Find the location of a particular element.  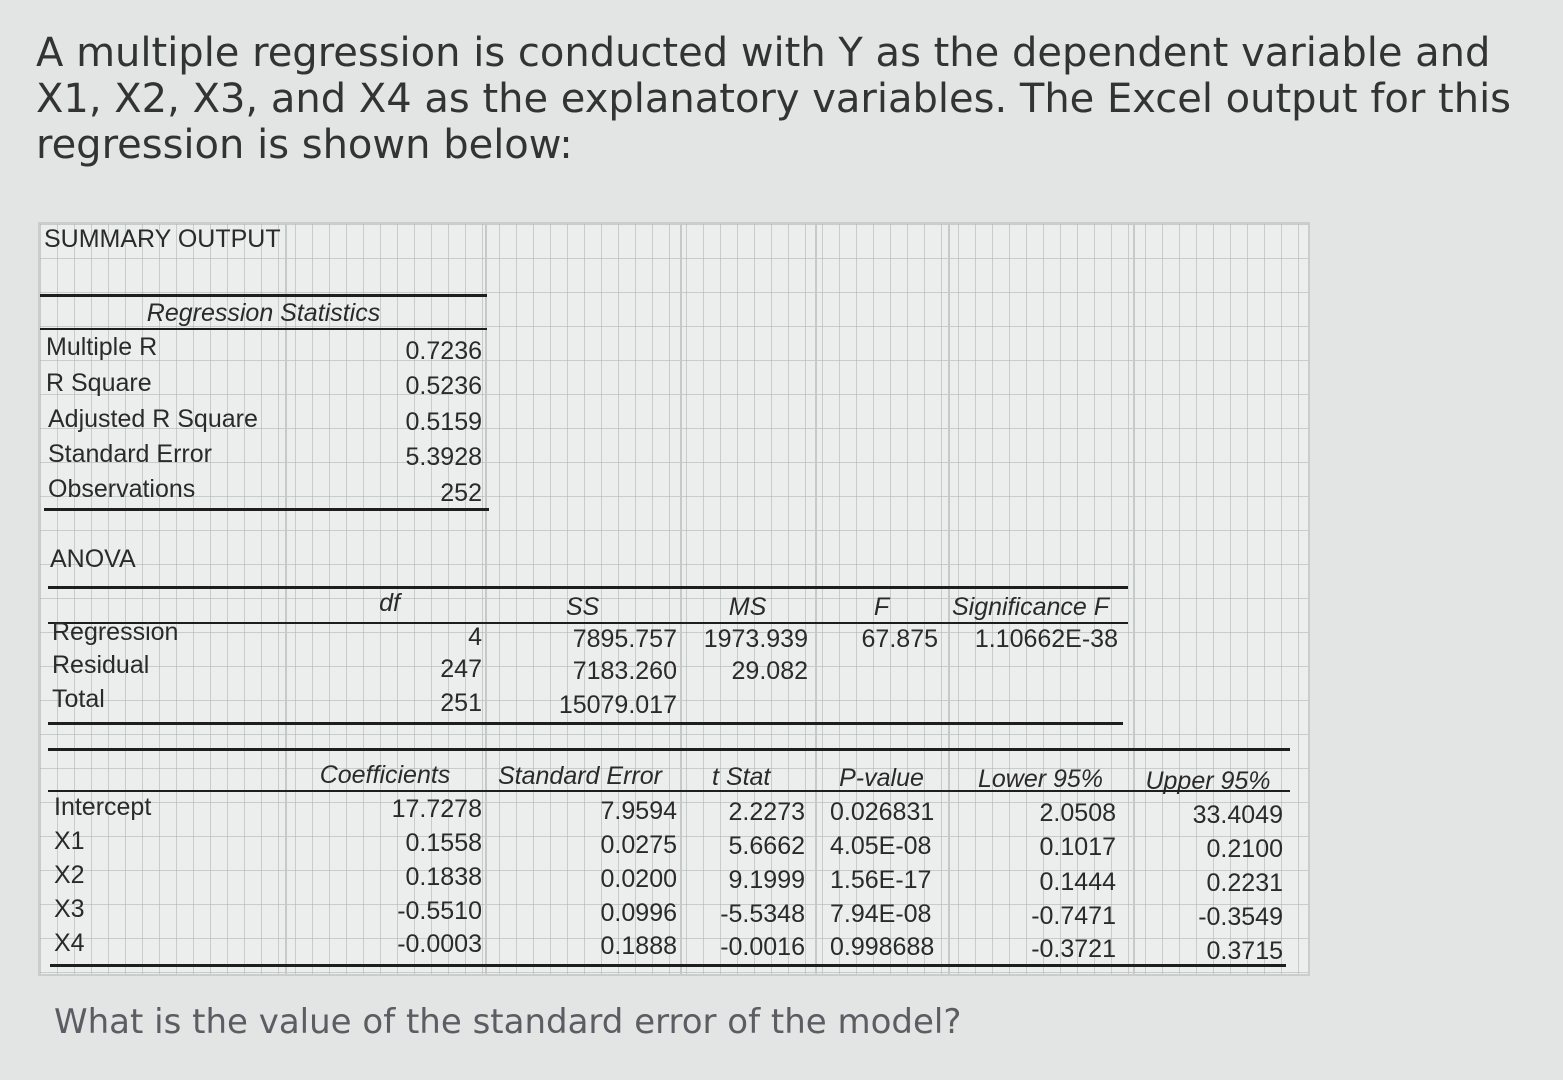

anova-row-label: Total is located at coordinates (78, 699).